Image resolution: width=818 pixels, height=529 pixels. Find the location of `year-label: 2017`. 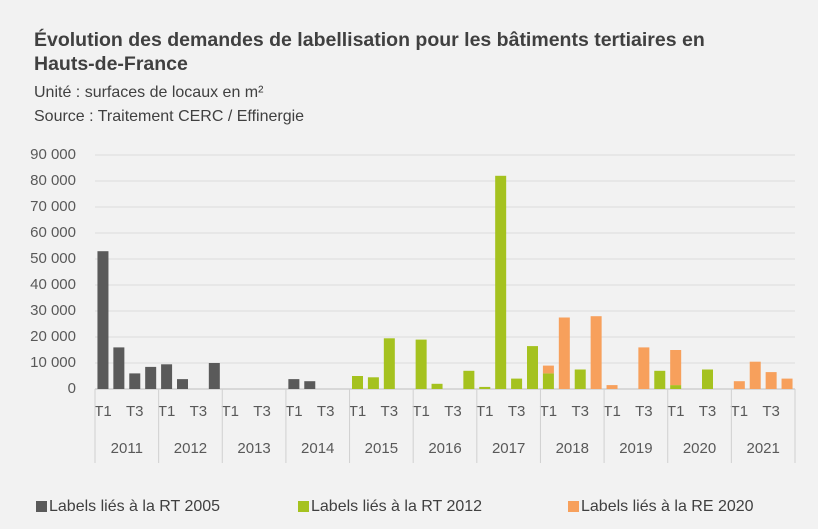

year-label: 2017 is located at coordinates (508, 448).